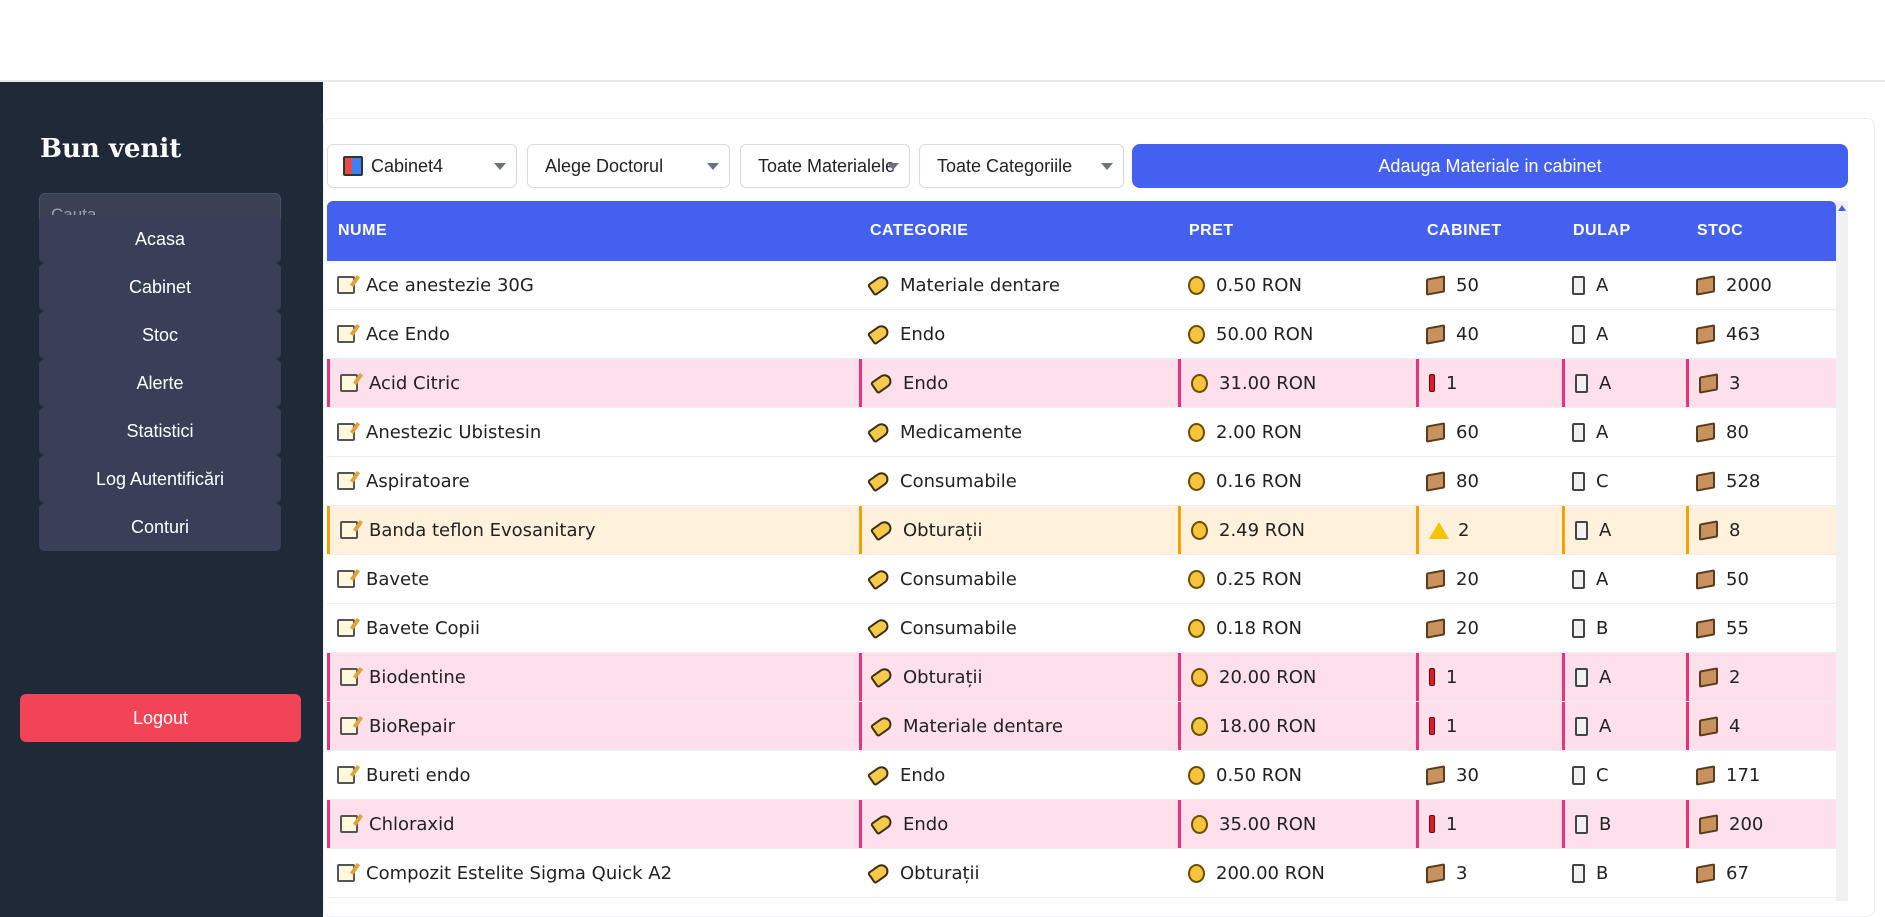 Image resolution: width=1885 pixels, height=917 pixels. I want to click on header-pret: PRET, so click(1211, 230).